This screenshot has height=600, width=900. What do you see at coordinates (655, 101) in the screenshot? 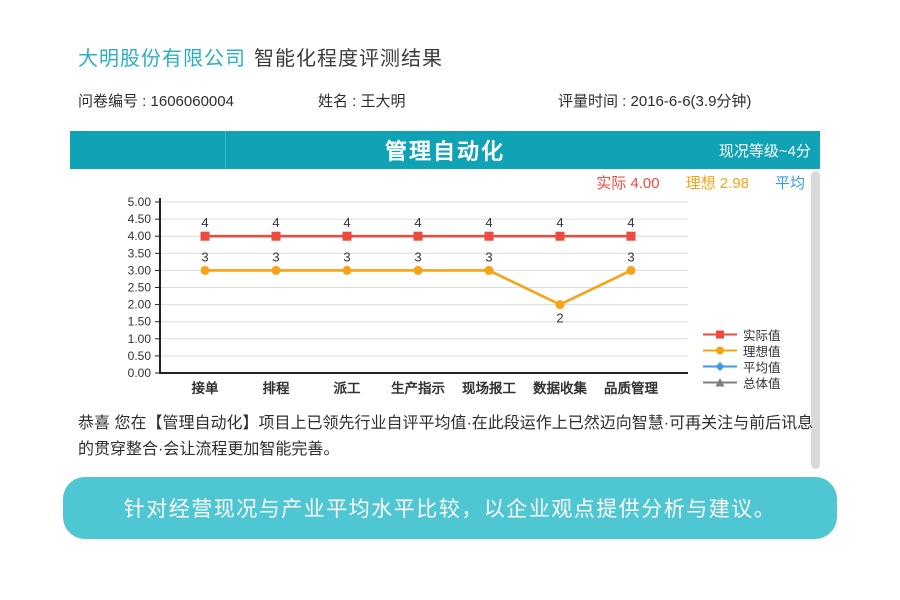
I see `evaluation-time: 评量时间 : 2016-6-6(3.9分钟)` at bounding box center [655, 101].